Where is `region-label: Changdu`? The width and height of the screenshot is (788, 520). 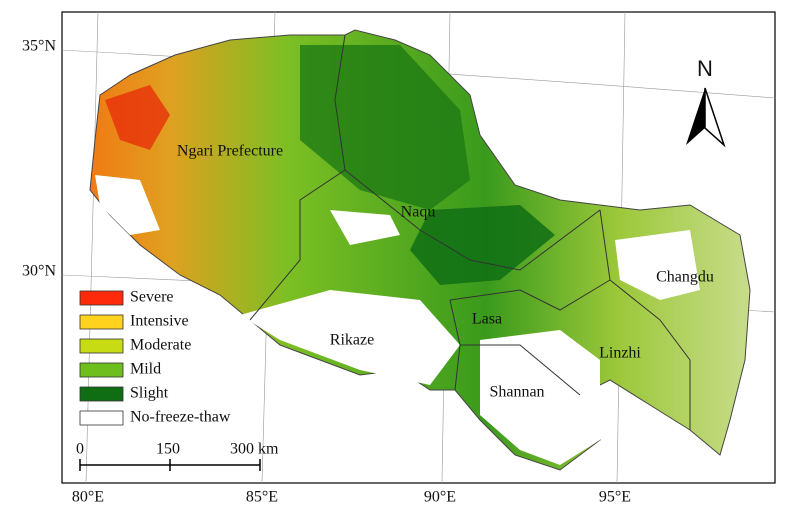 region-label: Changdu is located at coordinates (685, 277).